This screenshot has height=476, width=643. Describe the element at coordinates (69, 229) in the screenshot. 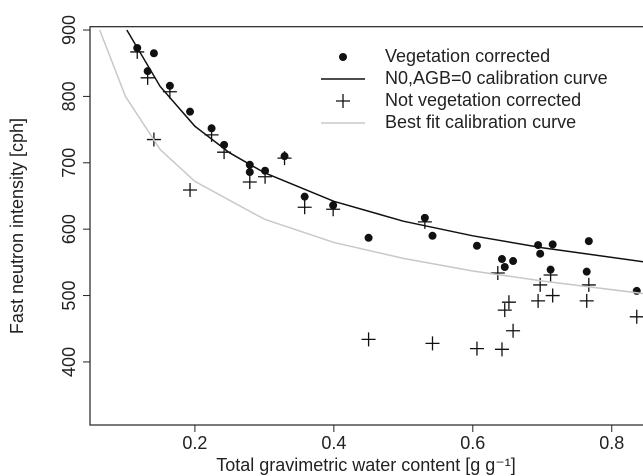

I see `y-tick-label: 600` at that location.